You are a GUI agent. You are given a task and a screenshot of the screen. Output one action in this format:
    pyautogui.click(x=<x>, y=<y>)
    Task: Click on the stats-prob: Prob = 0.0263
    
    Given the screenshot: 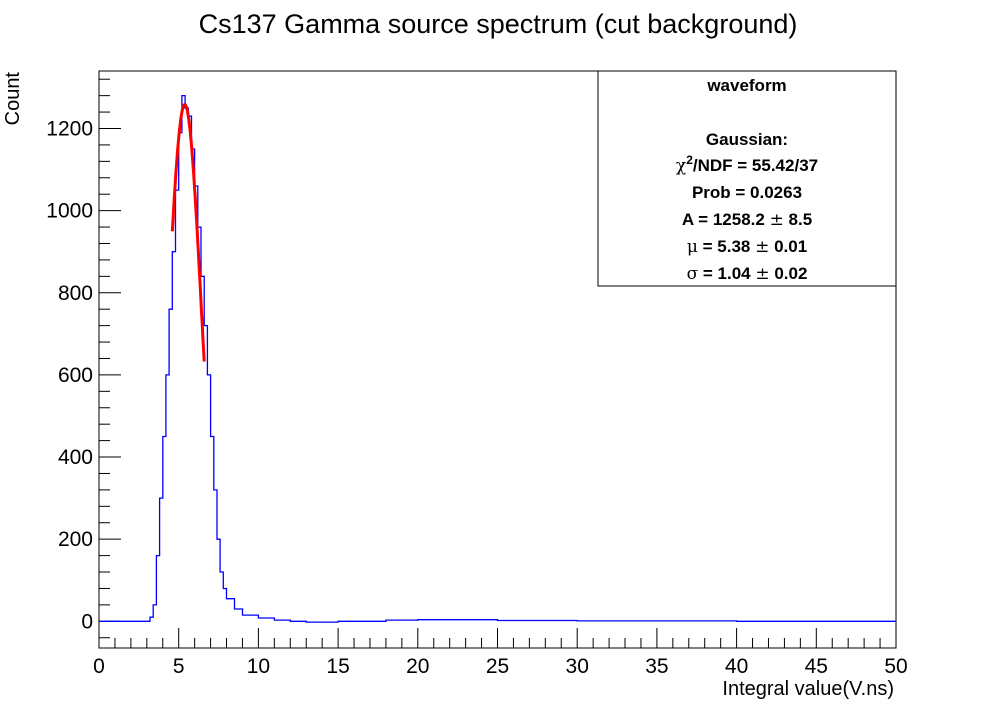 What is the action you would take?
    pyautogui.click(x=747, y=192)
    